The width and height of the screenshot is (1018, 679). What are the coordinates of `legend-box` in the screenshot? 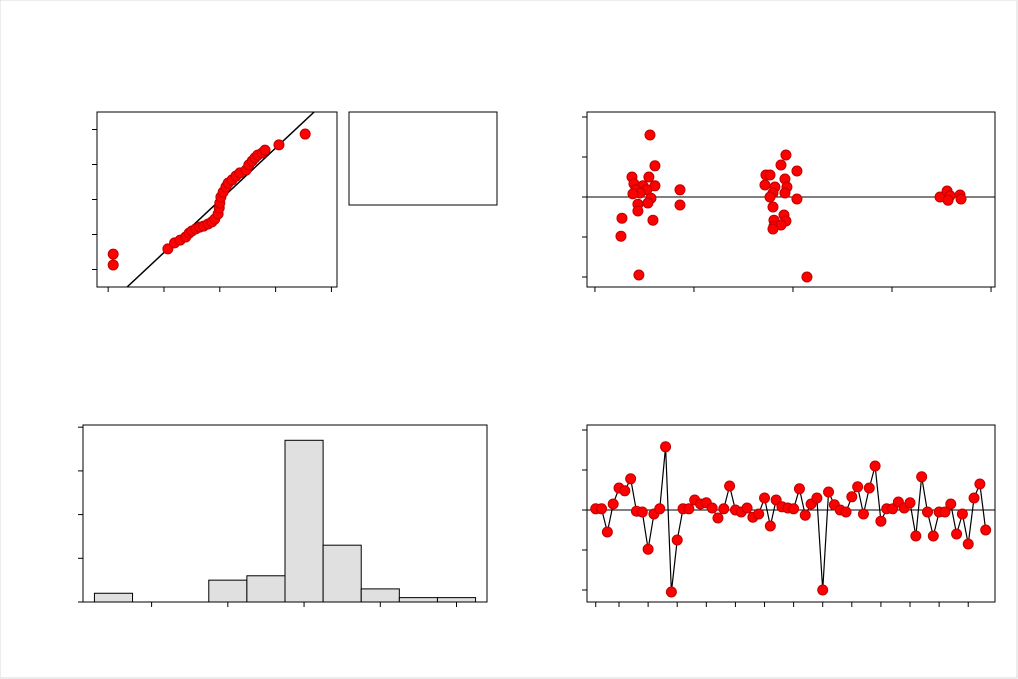 It's located at (423, 158).